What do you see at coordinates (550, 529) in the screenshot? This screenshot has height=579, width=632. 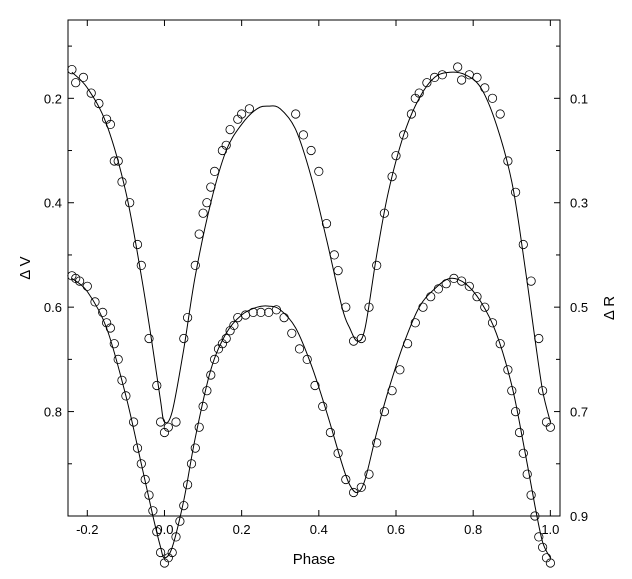 I see `x-tick-label: 1.0` at bounding box center [550, 529].